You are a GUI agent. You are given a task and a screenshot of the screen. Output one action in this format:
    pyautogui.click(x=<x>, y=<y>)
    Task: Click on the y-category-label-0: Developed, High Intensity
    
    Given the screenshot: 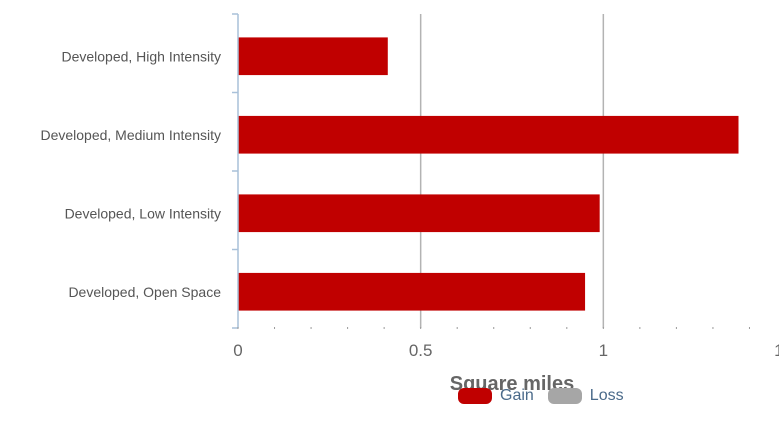 What is the action you would take?
    pyautogui.click(x=141, y=56)
    